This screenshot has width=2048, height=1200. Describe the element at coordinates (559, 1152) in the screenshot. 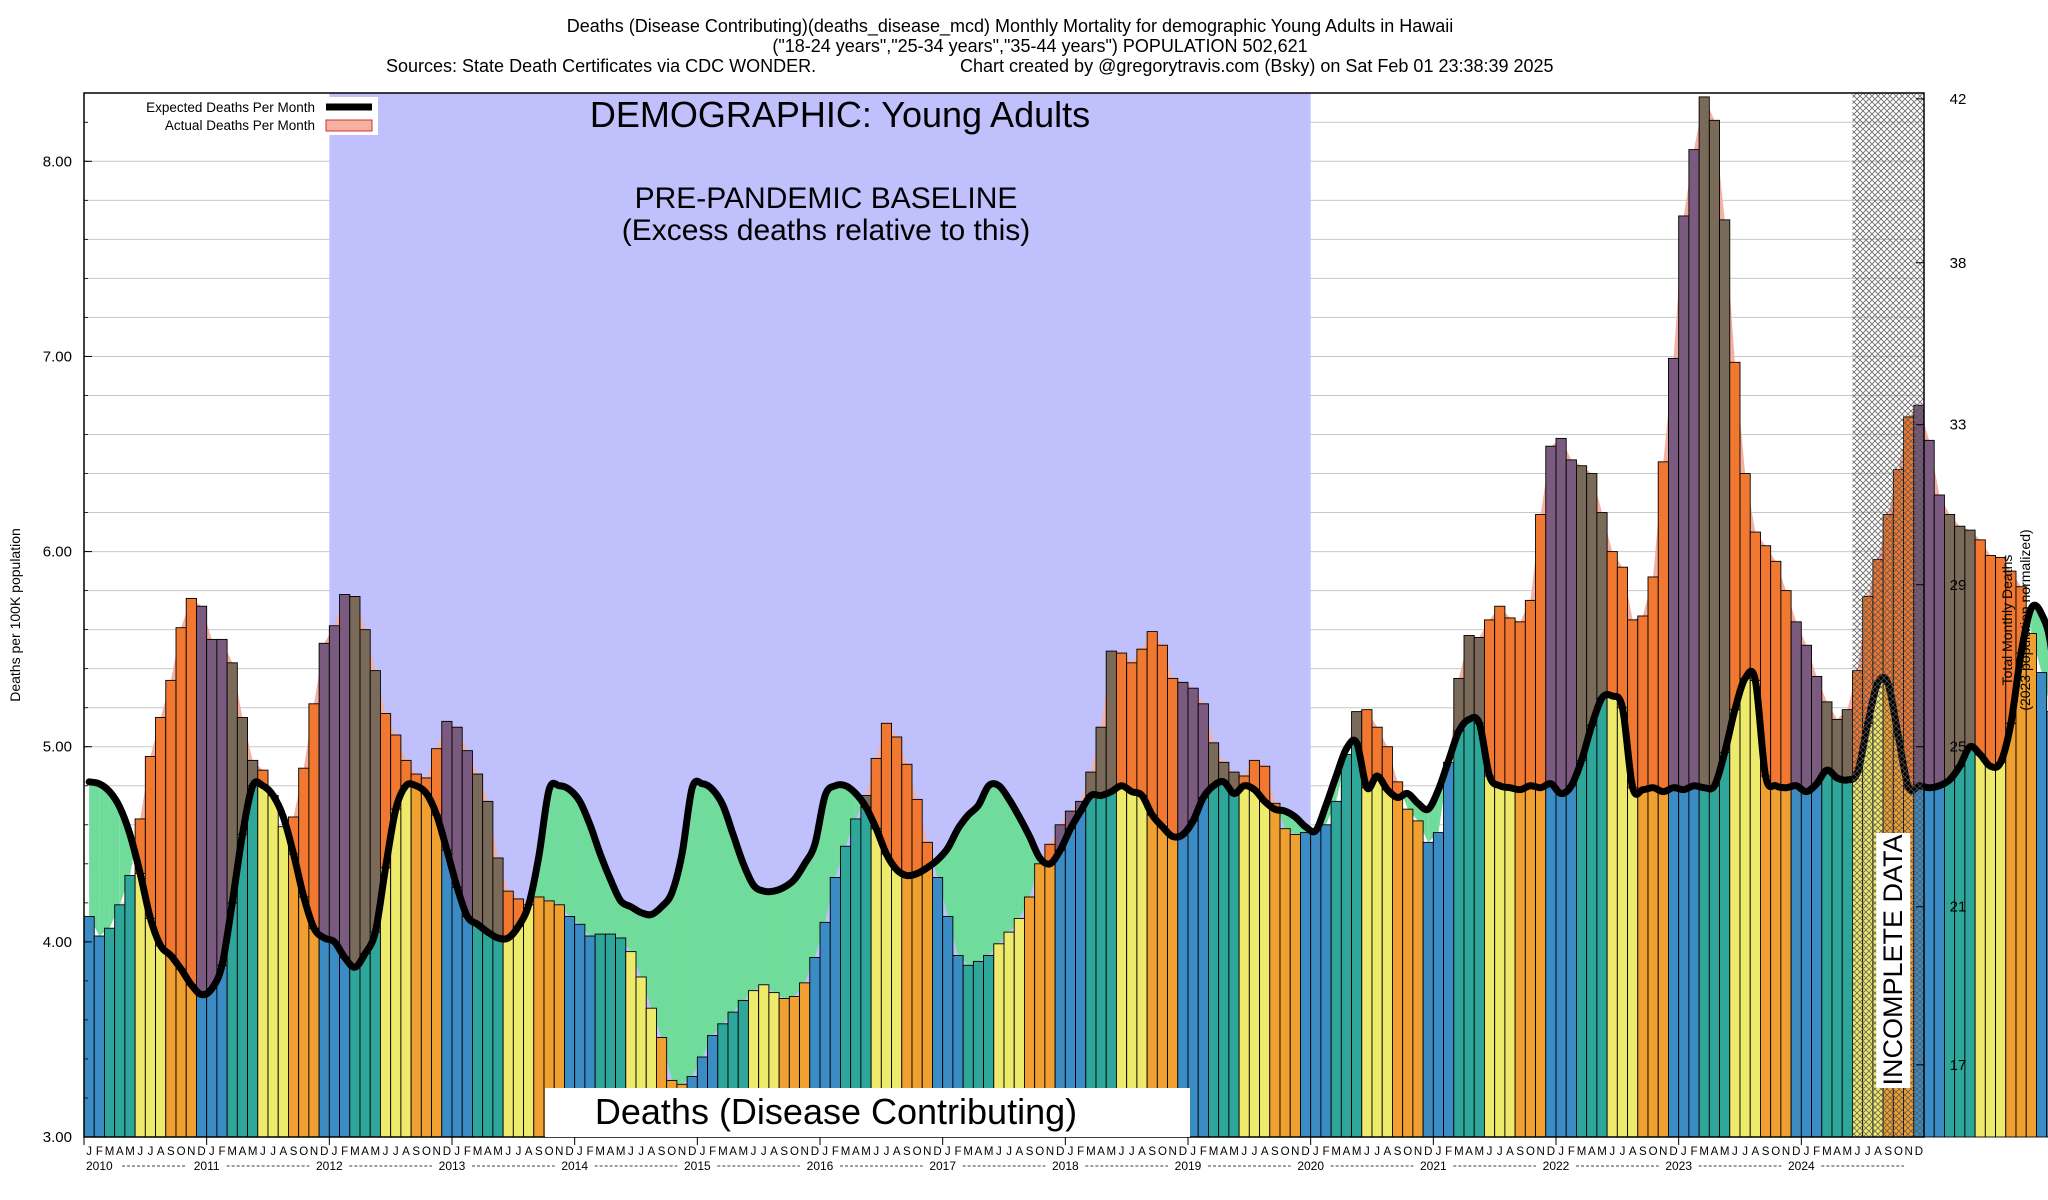

I see `x-month-label: N` at that location.